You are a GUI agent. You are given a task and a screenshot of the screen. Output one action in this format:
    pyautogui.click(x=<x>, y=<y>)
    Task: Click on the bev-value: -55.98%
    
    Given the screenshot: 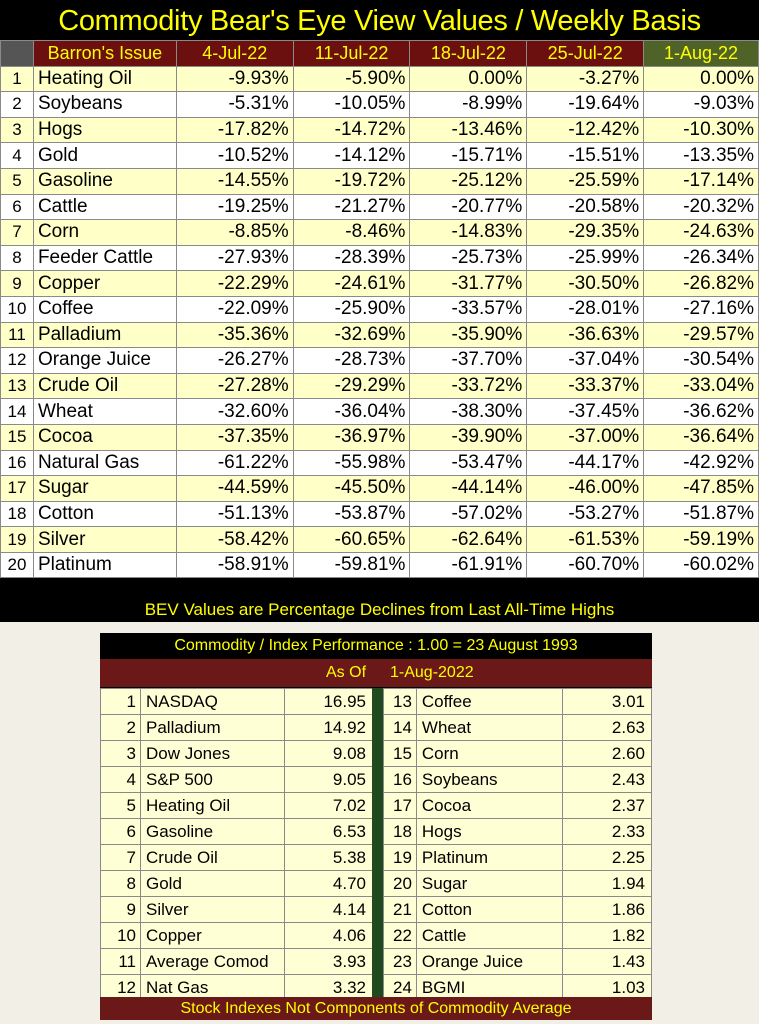 What is the action you would take?
    pyautogui.click(x=351, y=463)
    